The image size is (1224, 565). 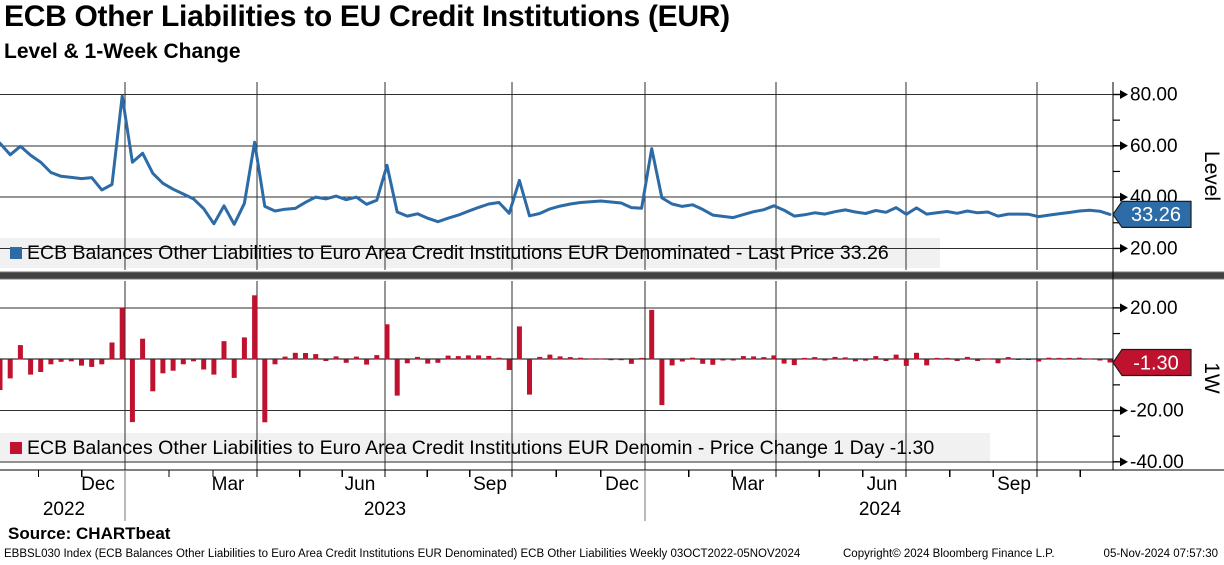 What do you see at coordinates (880, 509) in the screenshot?
I see `year-label: 2024` at bounding box center [880, 509].